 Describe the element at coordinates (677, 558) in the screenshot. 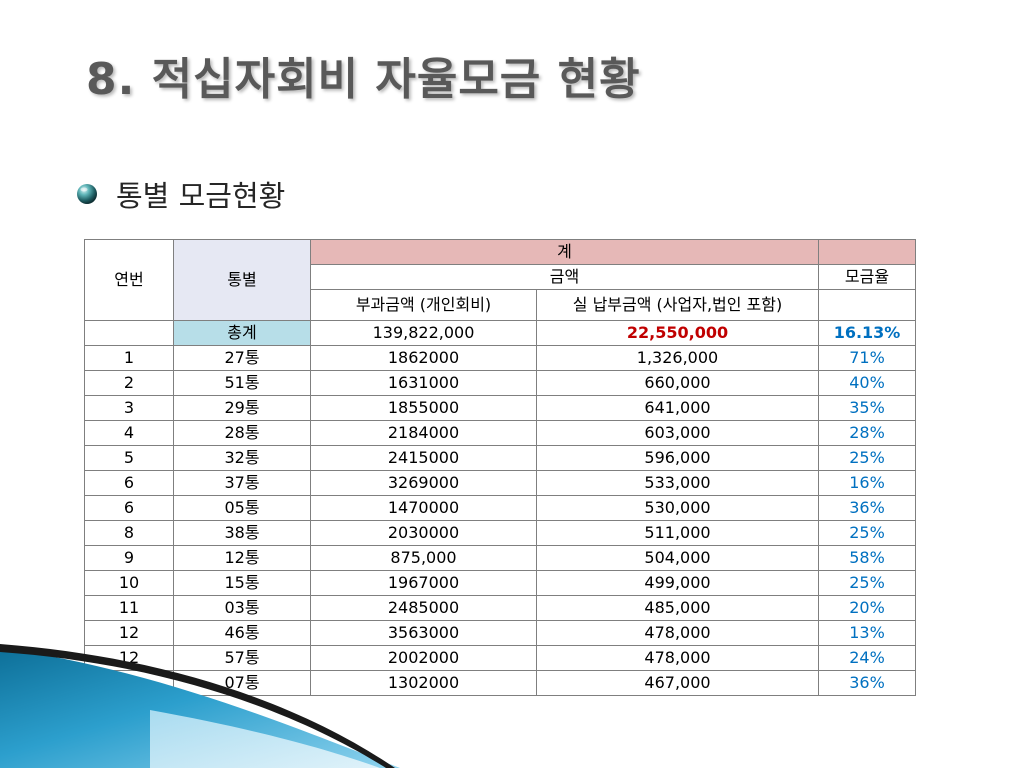

I see `cell-paid: 504,000` at that location.